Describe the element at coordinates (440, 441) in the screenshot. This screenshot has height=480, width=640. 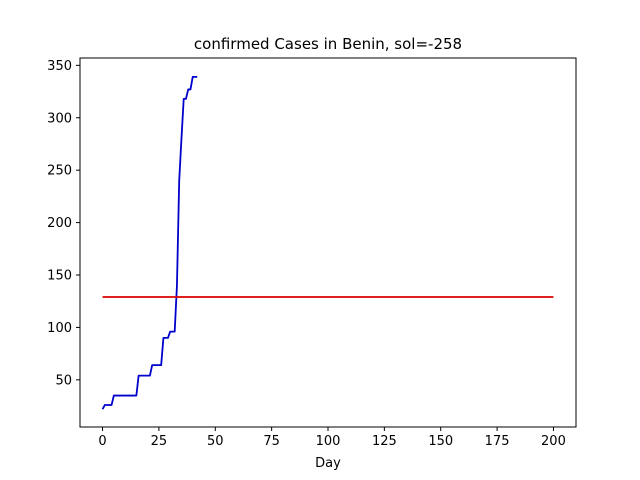
I see `x-tick-label: 150` at that location.